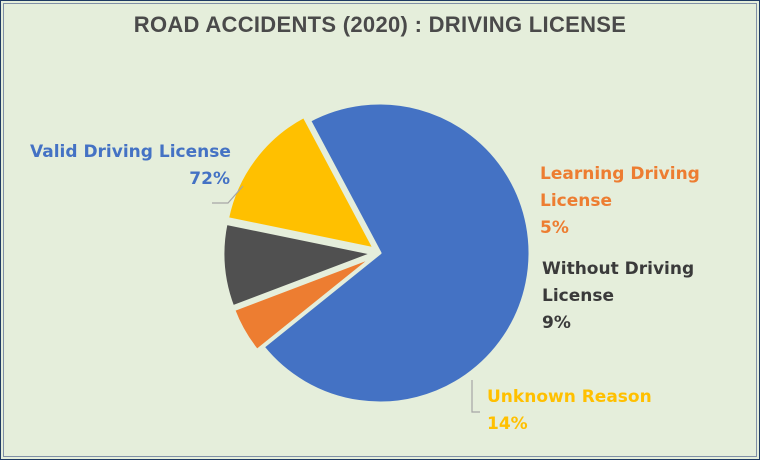 This screenshot has height=460, width=760. I want to click on pie-slice-without-driving-license, so click(298, 265).